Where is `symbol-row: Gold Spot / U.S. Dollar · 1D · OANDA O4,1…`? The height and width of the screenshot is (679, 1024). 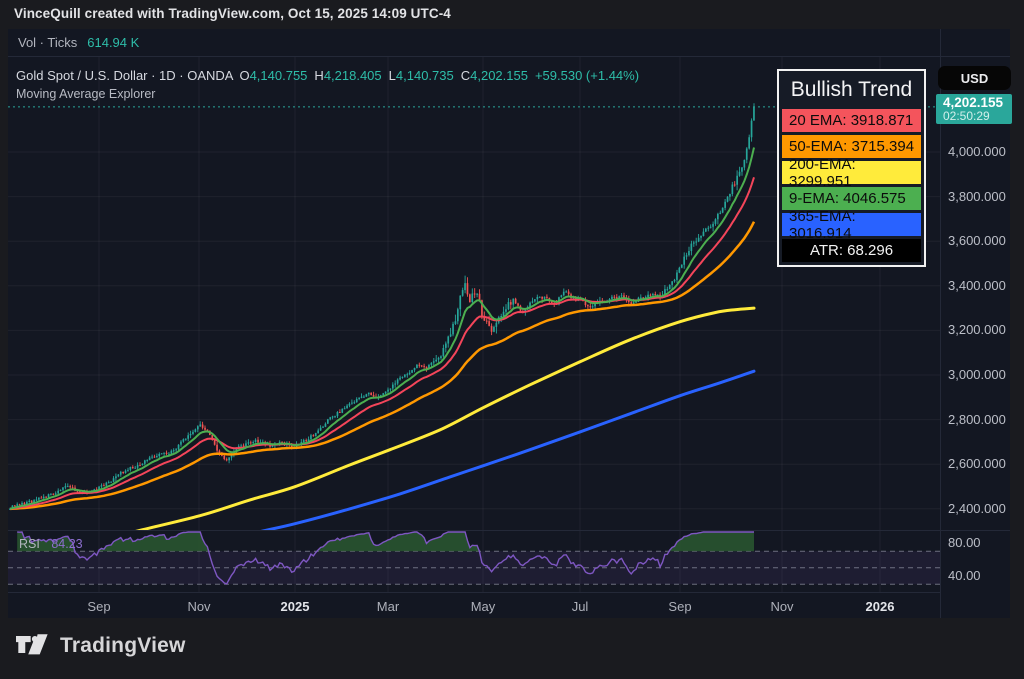 symbol-row: Gold Spot / U.S. Dollar · 1D · OANDA O4,1… is located at coordinates (327, 75).